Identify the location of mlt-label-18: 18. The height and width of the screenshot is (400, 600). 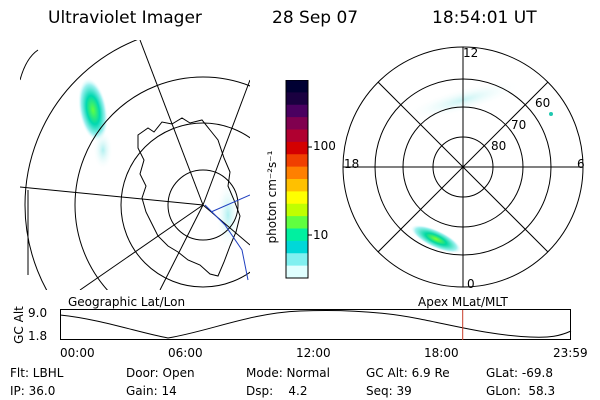
(352, 164).